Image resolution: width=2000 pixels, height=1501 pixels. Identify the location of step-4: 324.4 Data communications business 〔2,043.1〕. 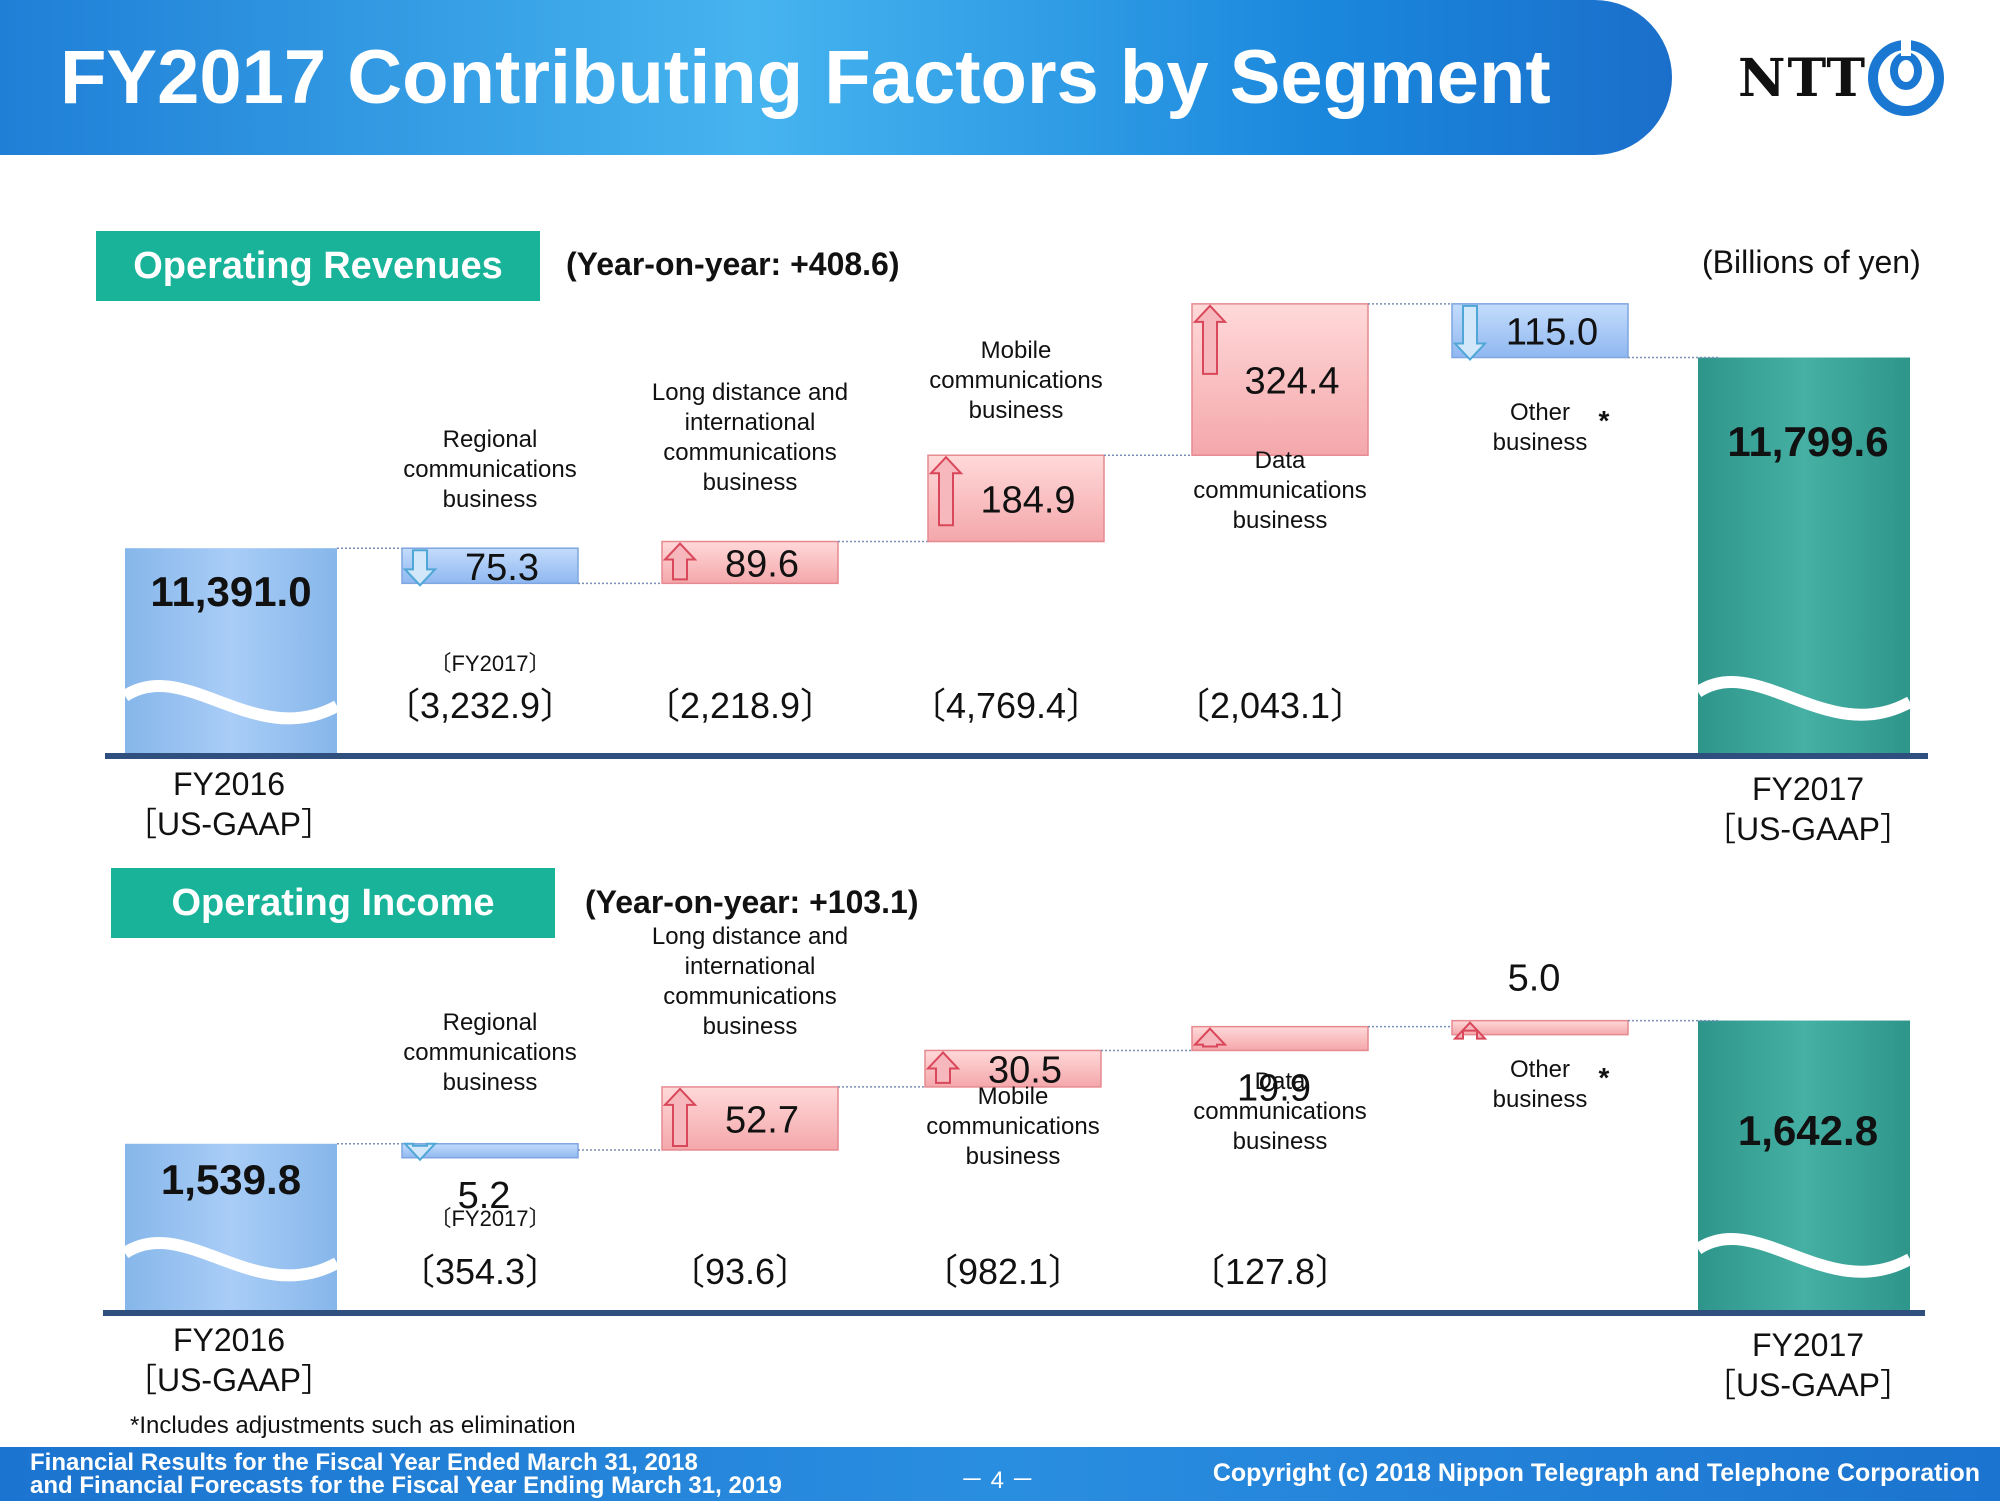
(1236, 514).